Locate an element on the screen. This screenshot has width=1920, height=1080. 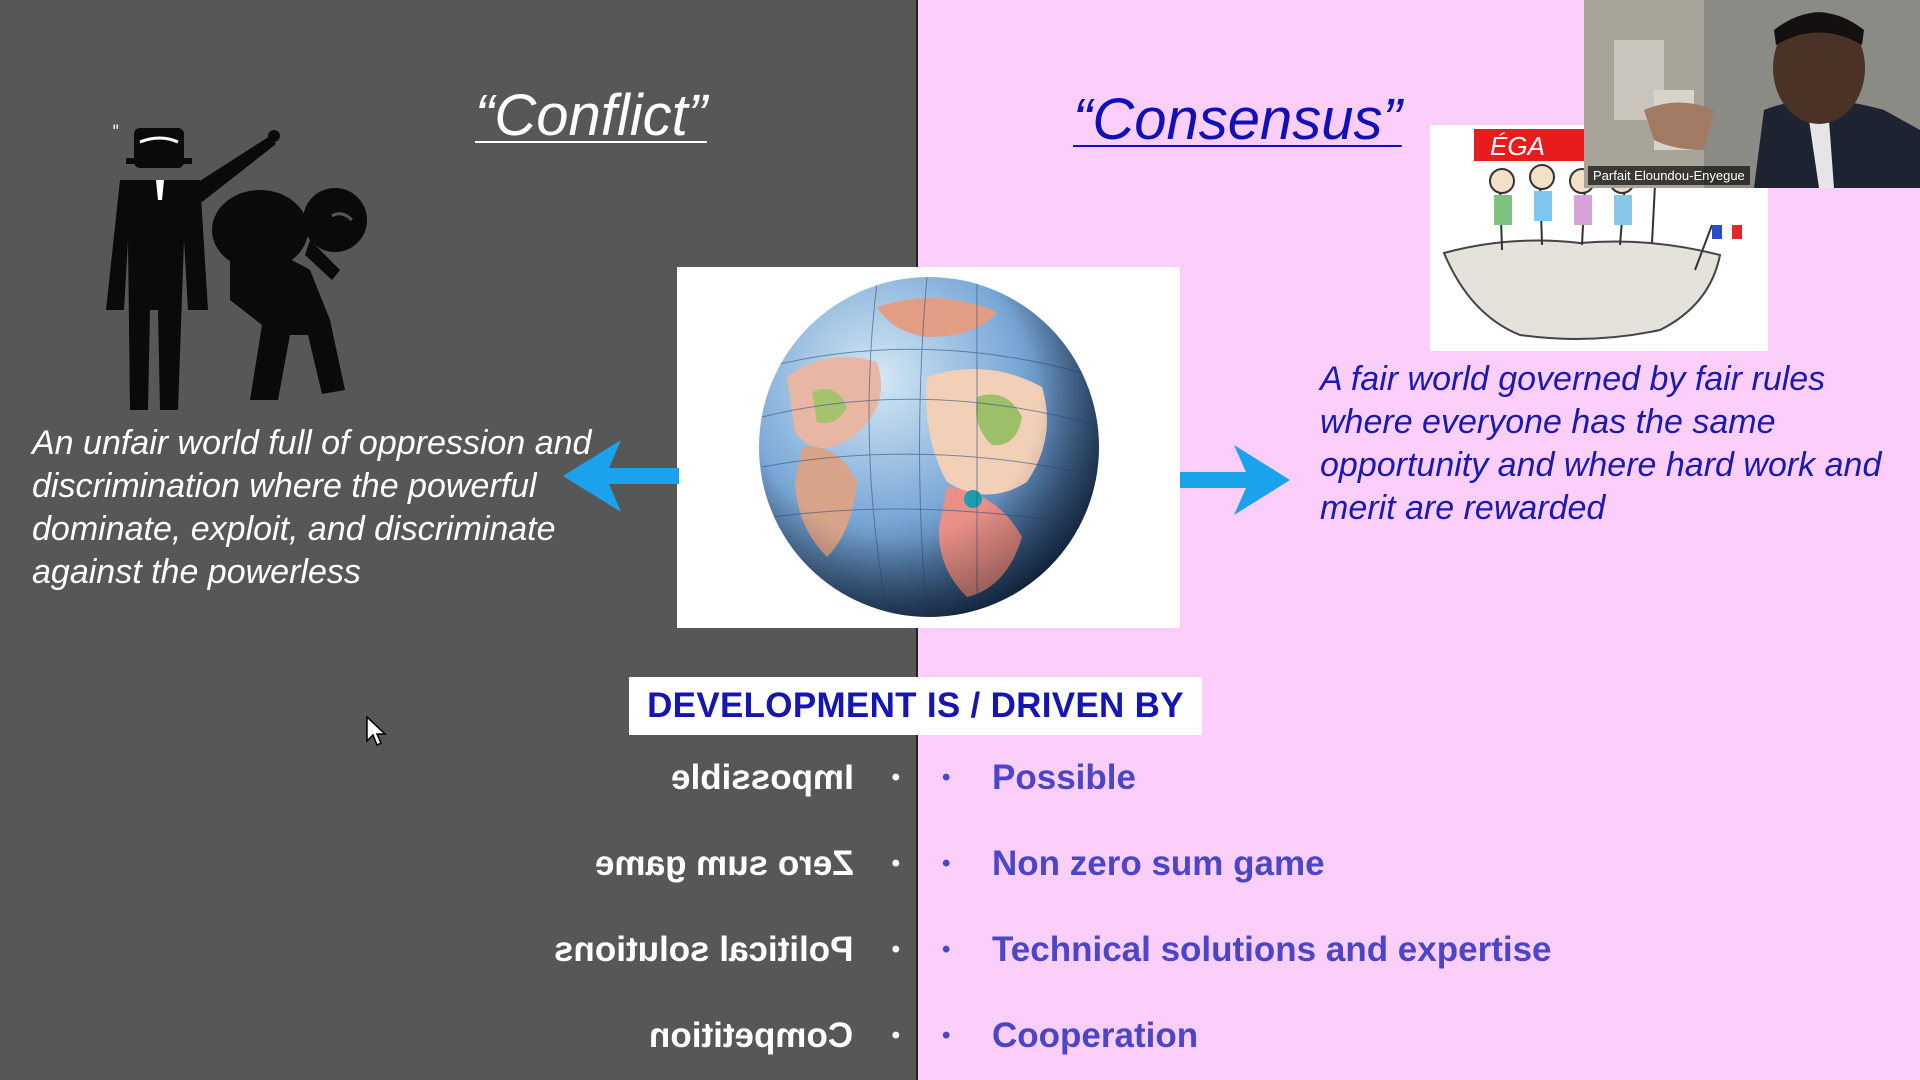
consensus-item-label: Technical solutions and expertise is located at coordinates (1272, 949).